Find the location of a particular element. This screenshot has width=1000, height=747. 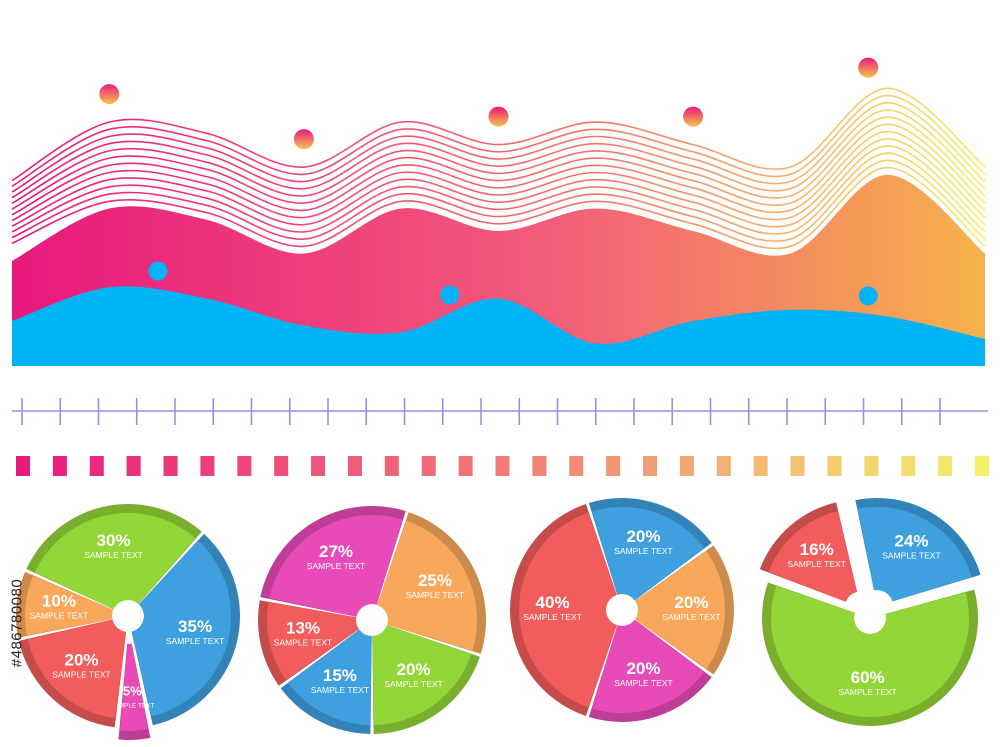

pie-slice: 15%SAMPLE TEXT is located at coordinates (326, 681).